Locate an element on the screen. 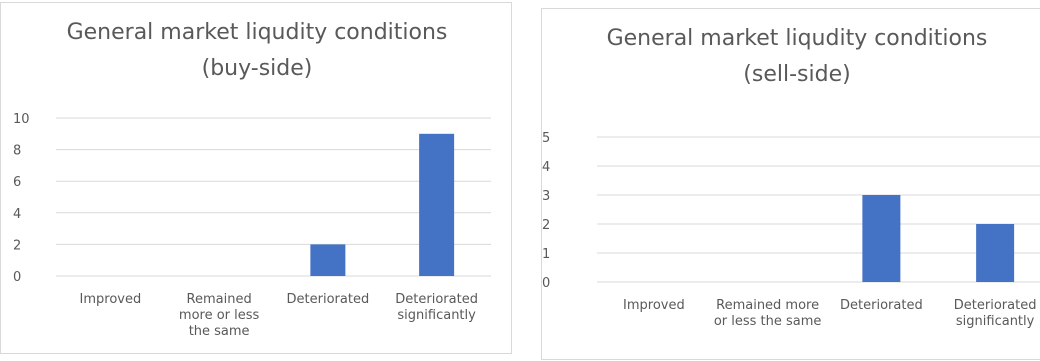 This screenshot has height=361, width=1040. buy-side-chart-title-line-1: General market liqudity conditions is located at coordinates (257, 32).